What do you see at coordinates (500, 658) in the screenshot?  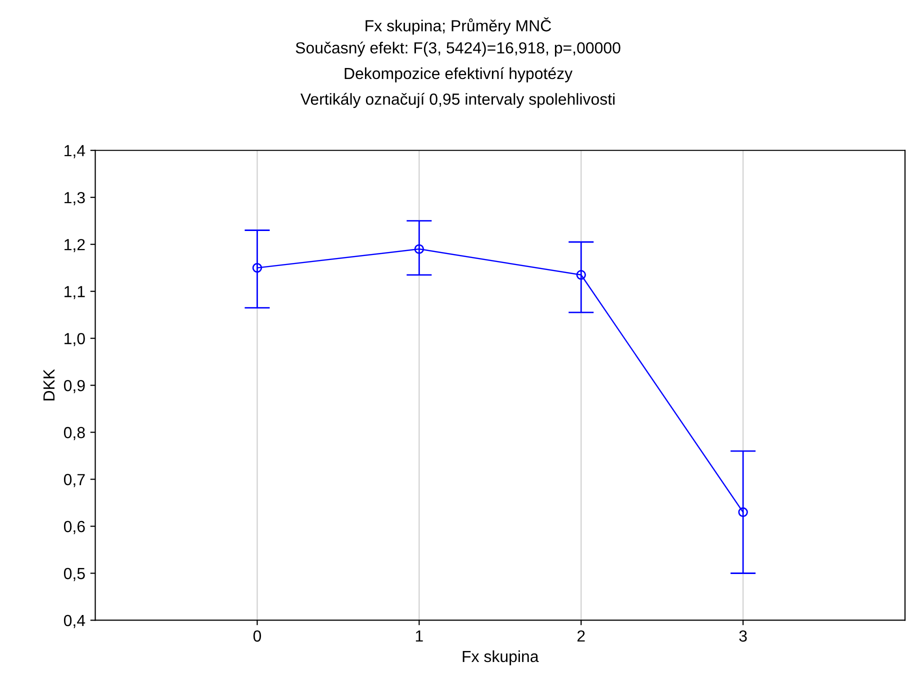 I see `x-axis-title: Fx skupina` at bounding box center [500, 658].